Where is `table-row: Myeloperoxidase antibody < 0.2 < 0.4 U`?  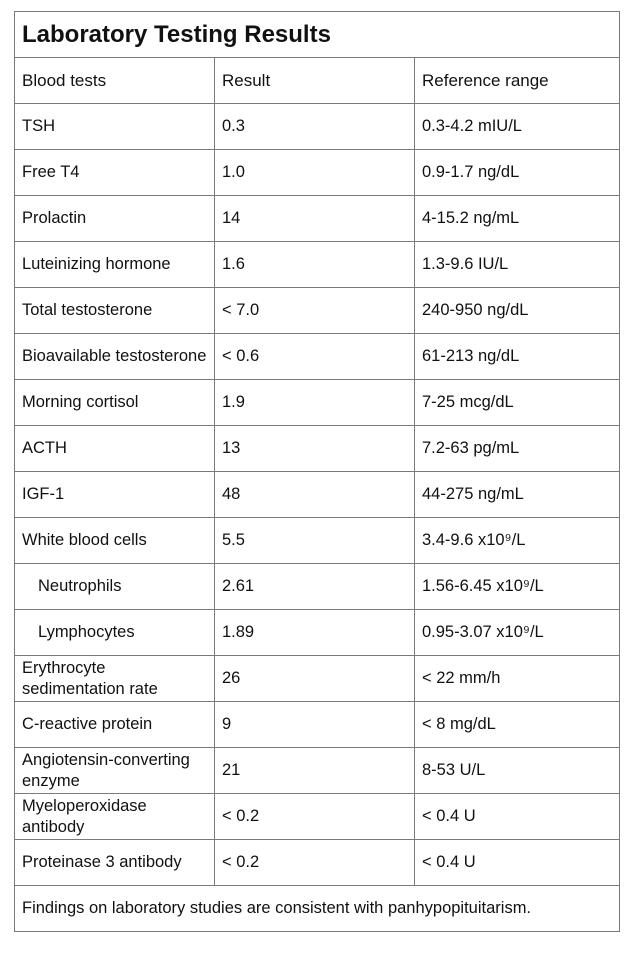 table-row: Myeloperoxidase antibody < 0.2 < 0.4 U is located at coordinates (317, 816).